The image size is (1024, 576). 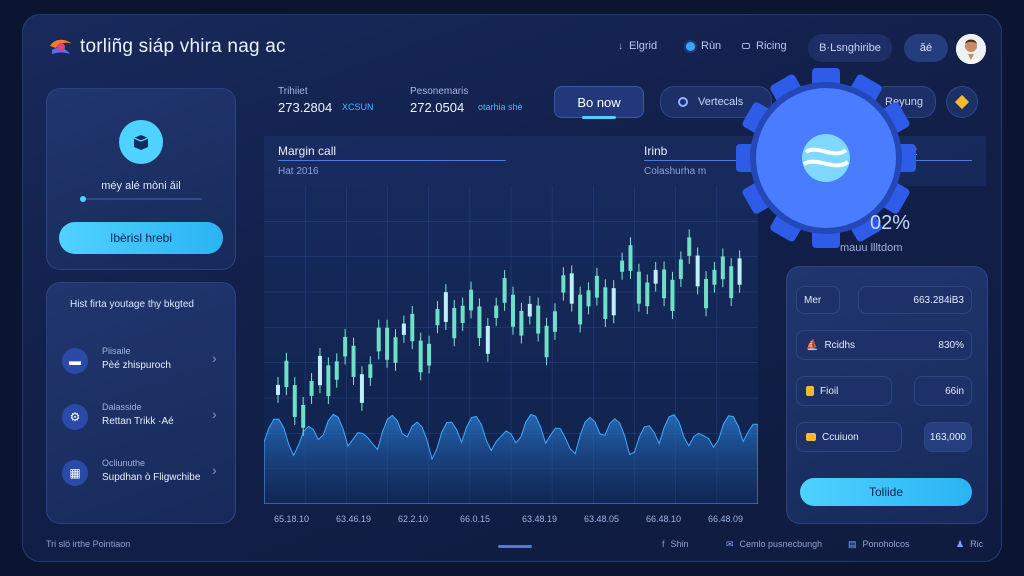 I want to click on percent-text: 02%, so click(x=890, y=223).